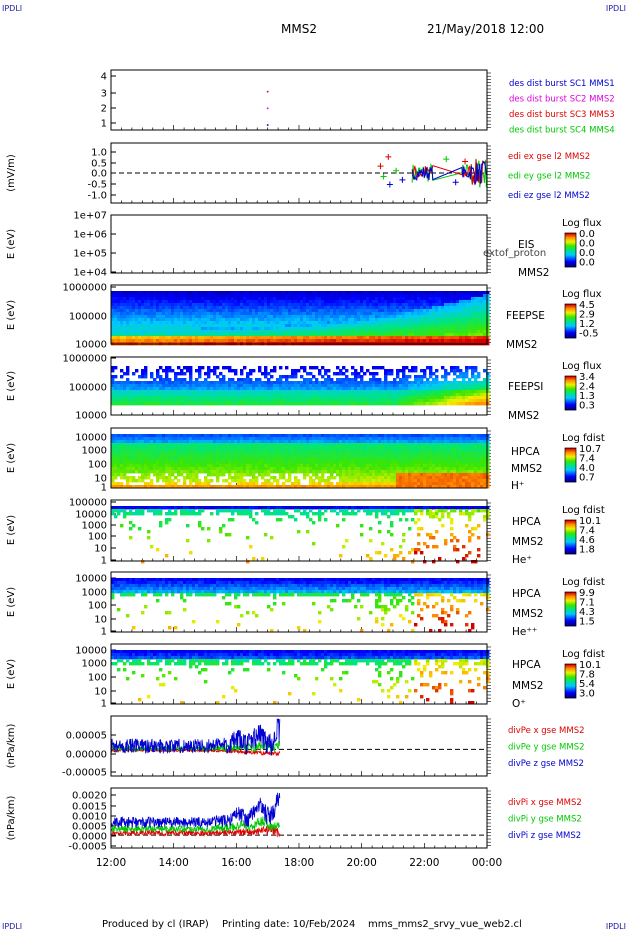  Describe the element at coordinates (570, 391) in the screenshot. I see `colorbar-cell` at that location.